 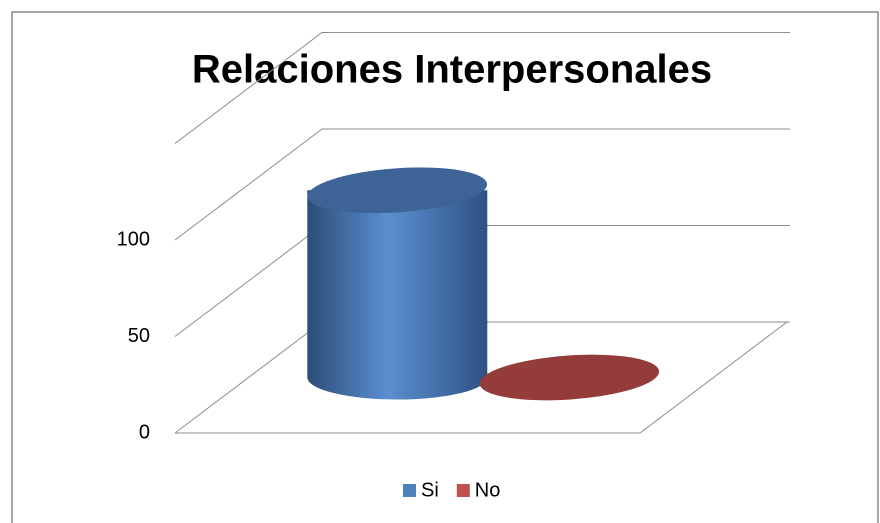 I want to click on wall-edge, so click(x=482, y=88).